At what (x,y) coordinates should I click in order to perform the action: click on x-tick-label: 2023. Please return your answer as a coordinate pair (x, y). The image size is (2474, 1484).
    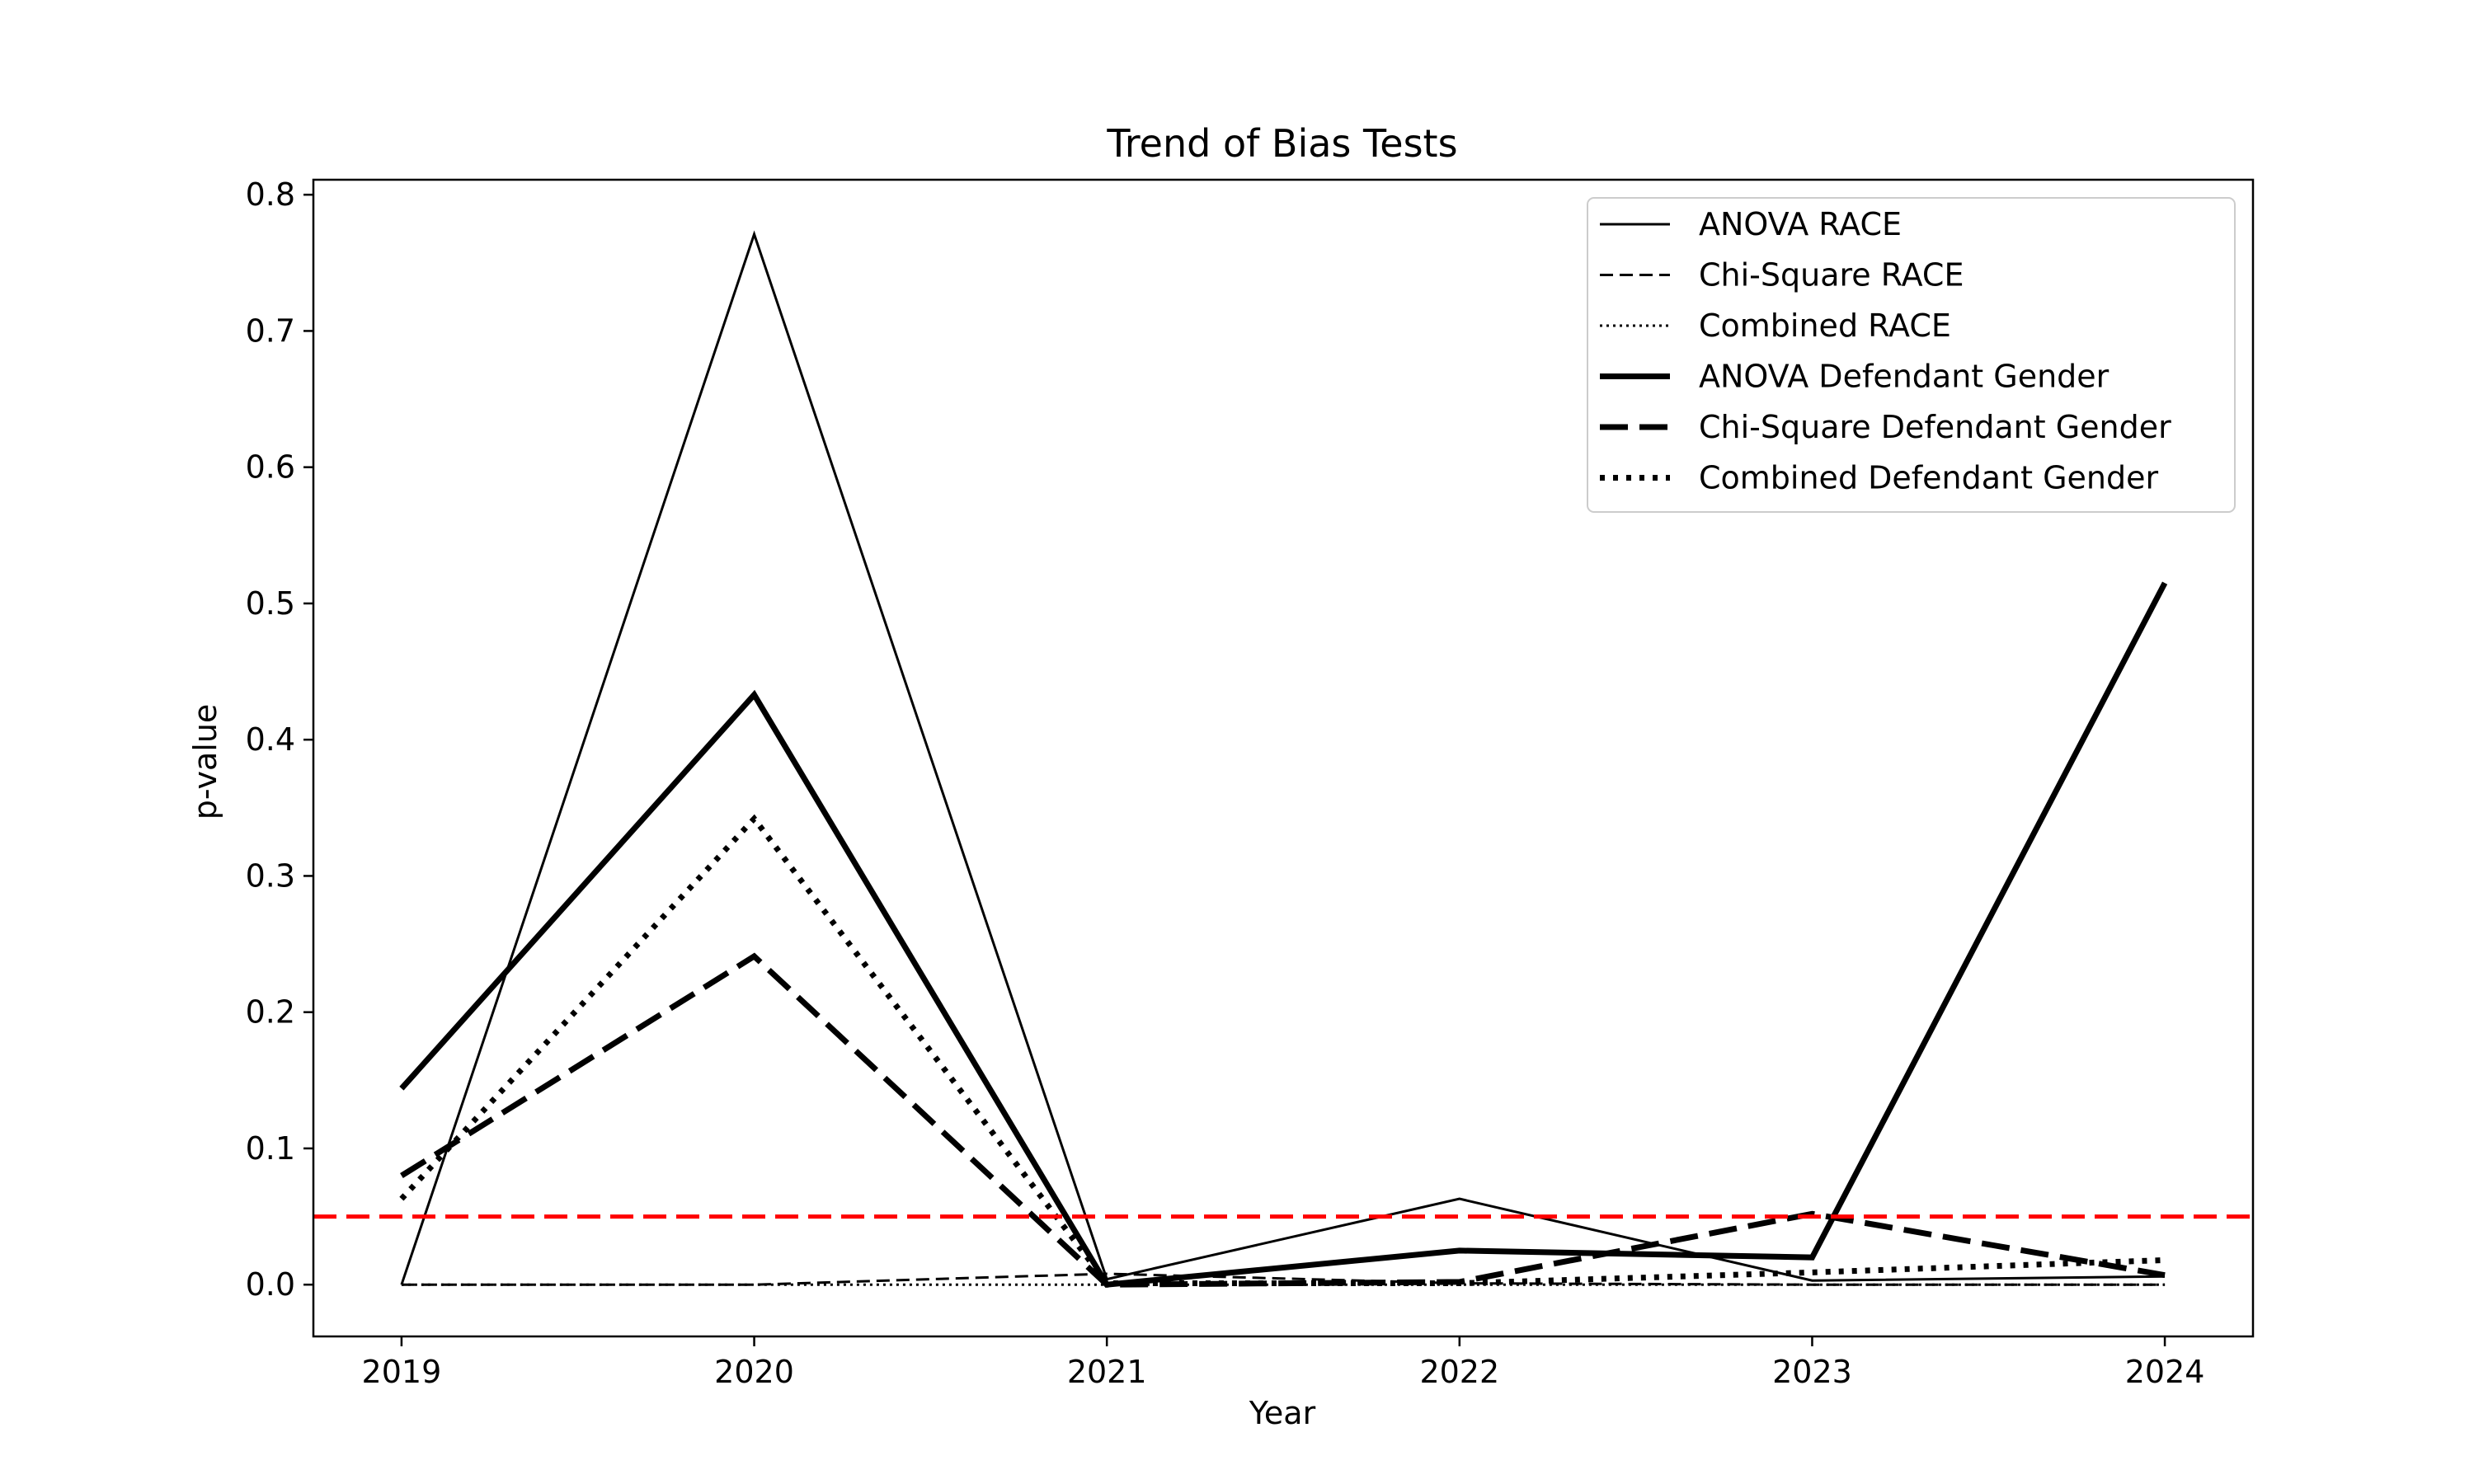
    Looking at the image, I should click on (1812, 1372).